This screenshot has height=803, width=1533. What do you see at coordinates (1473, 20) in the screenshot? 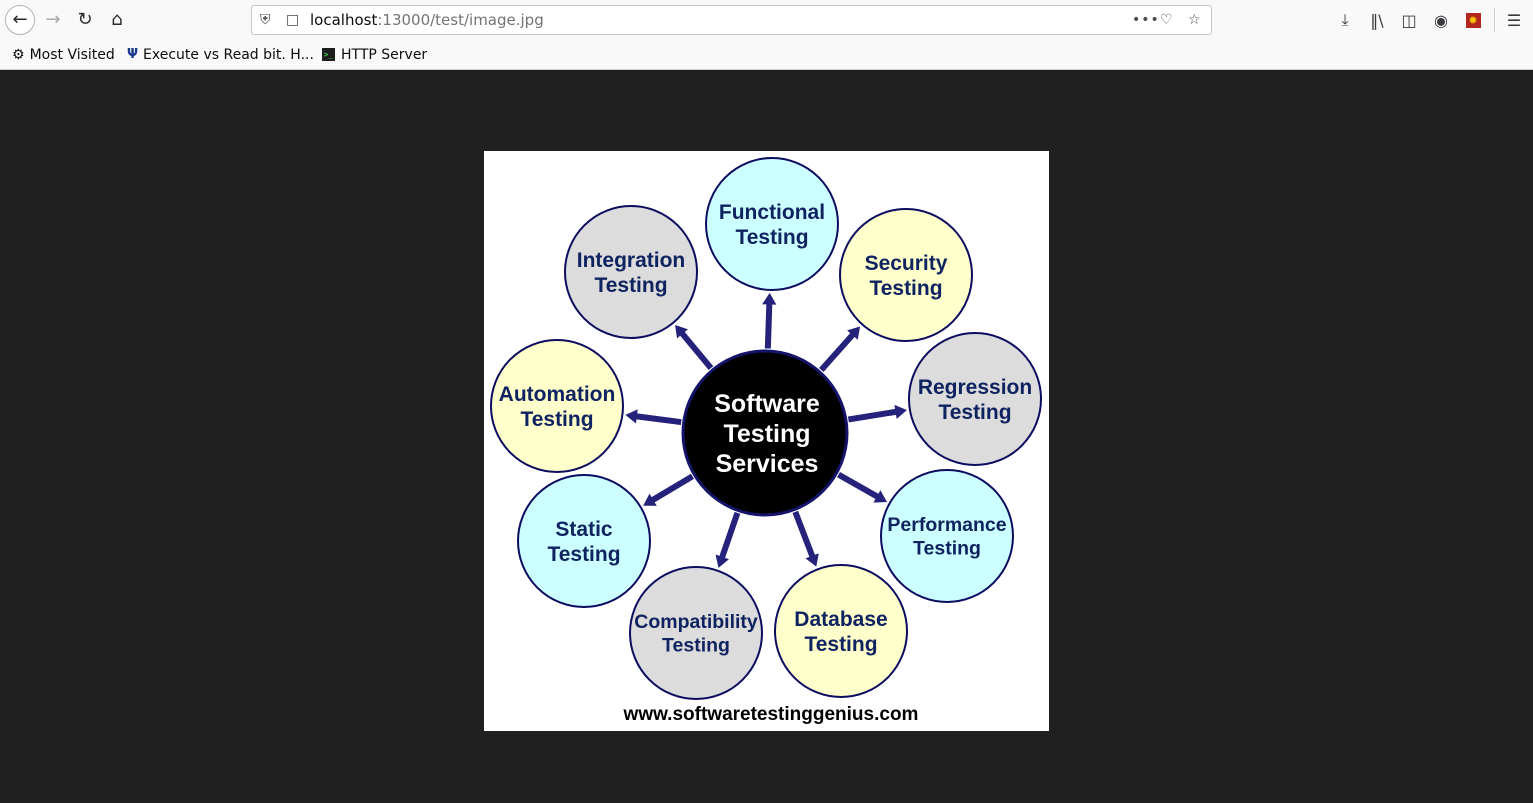
I see `extension-icon: ✹` at bounding box center [1473, 20].